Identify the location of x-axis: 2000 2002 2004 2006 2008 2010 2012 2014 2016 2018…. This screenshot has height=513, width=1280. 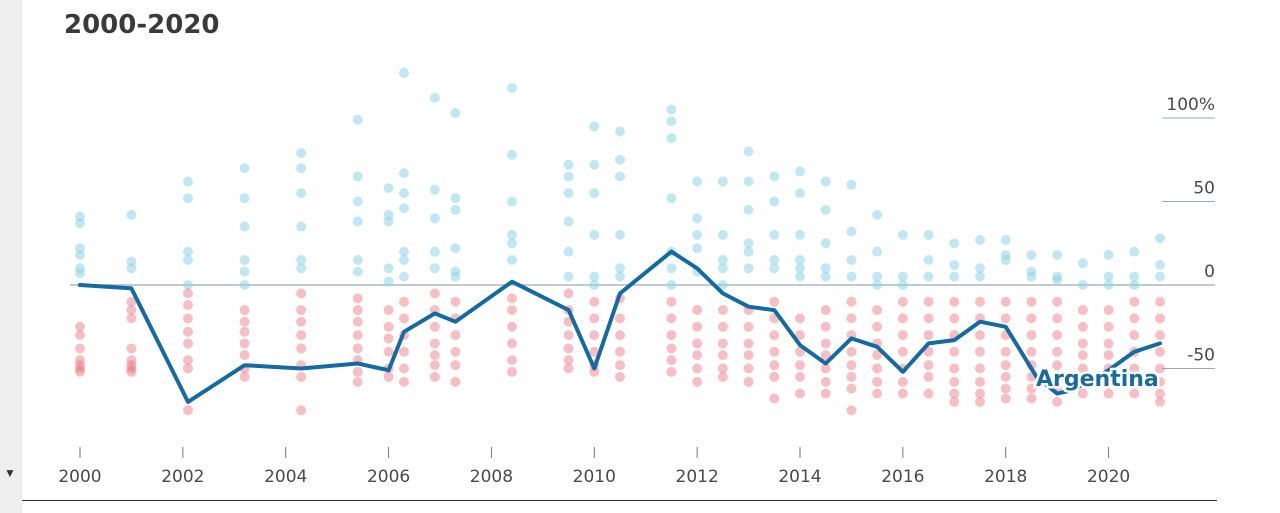
(594, 467).